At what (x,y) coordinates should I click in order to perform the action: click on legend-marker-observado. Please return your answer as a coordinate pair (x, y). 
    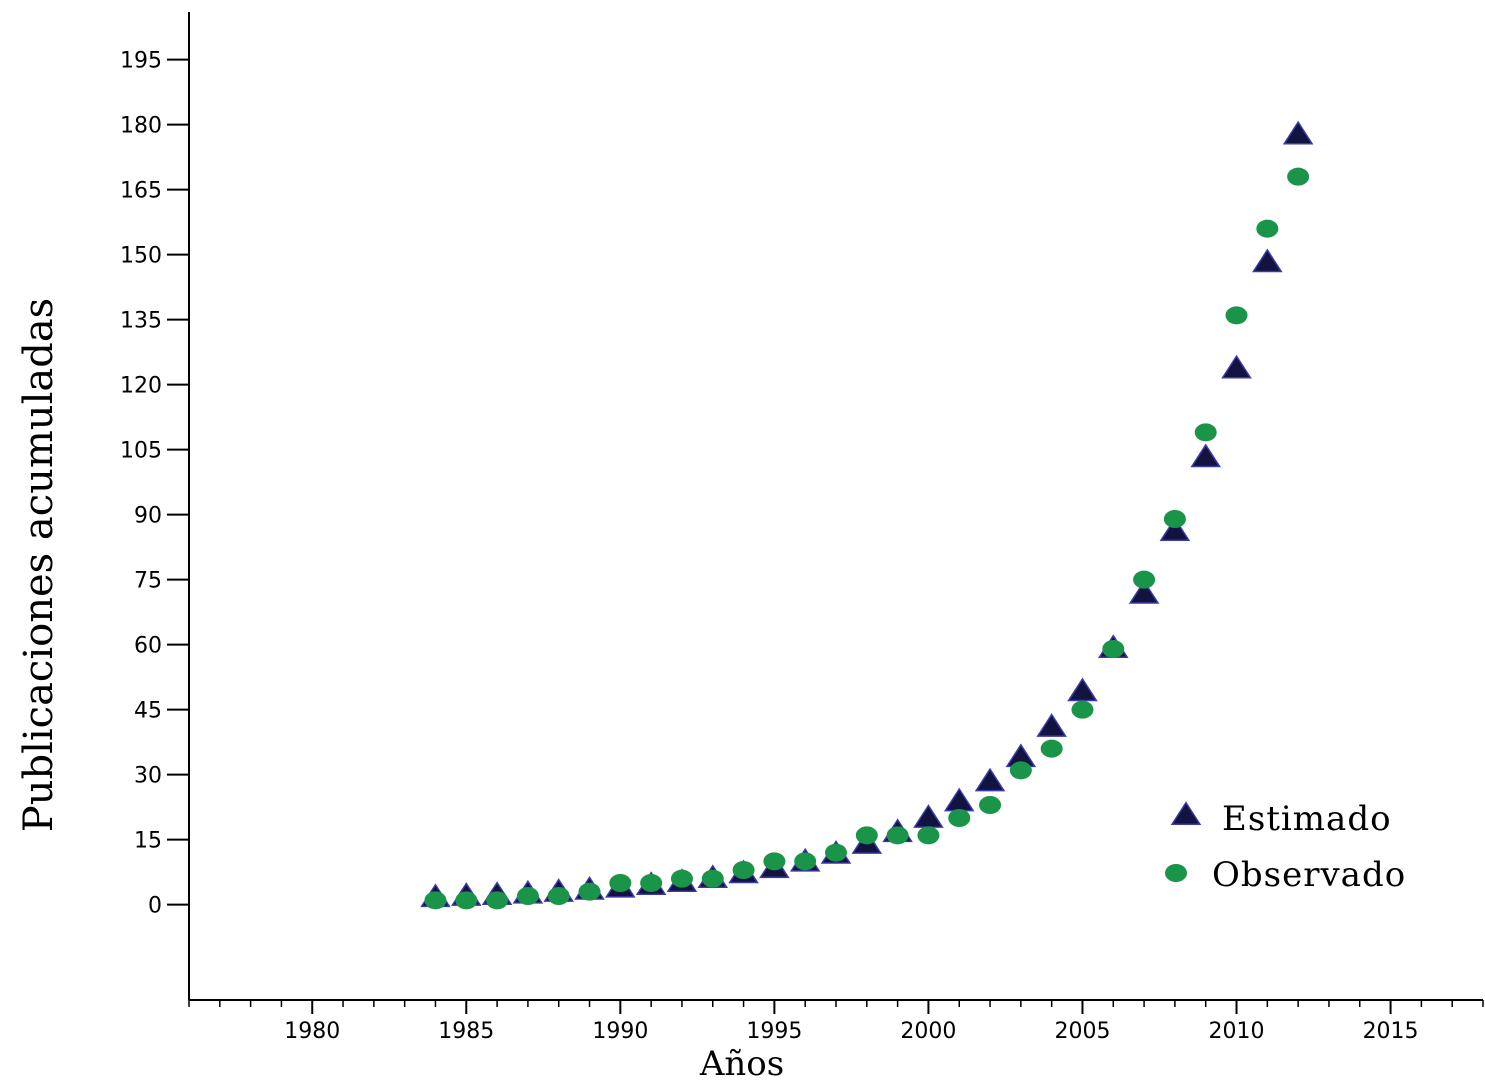
    Looking at the image, I should click on (1176, 873).